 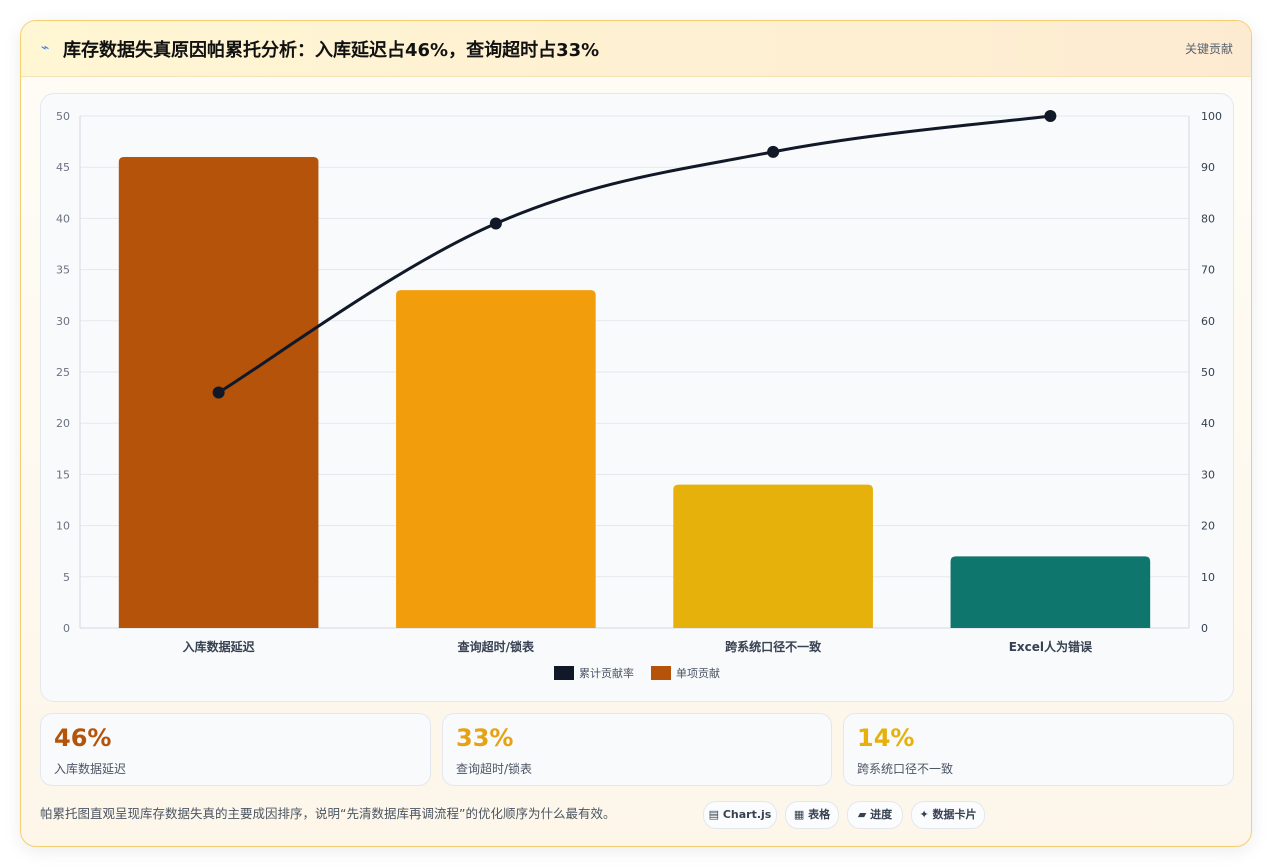 What do you see at coordinates (66, 577) in the screenshot?
I see `y-left-tick-label: 5` at bounding box center [66, 577].